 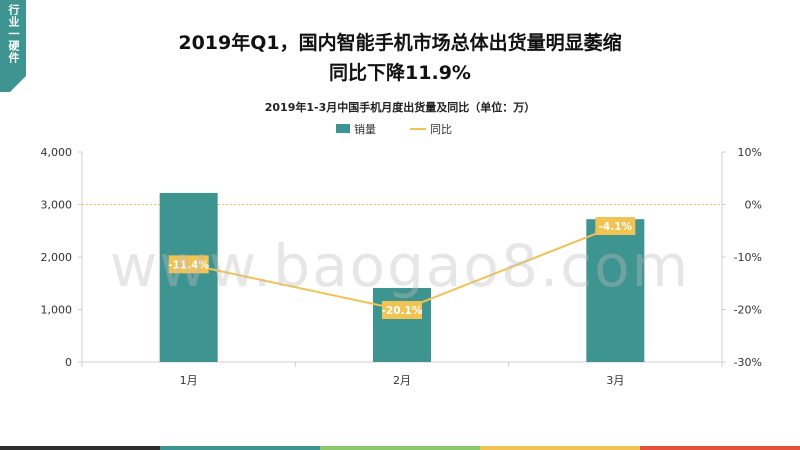 I want to click on chart-title: 2019年1-3月中国手机月度出货量及同比（单位：万）, so click(x=400, y=107).